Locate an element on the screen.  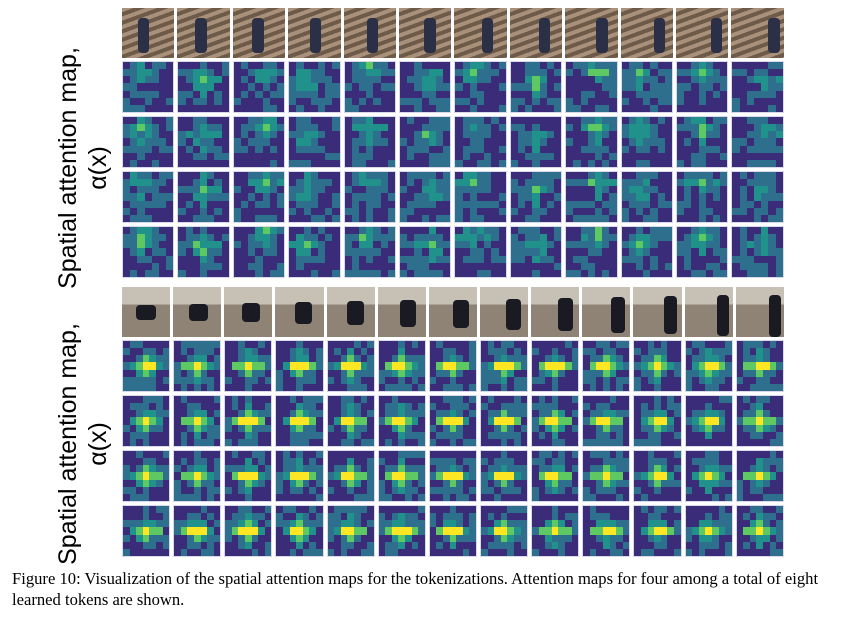
bottom-panel-label-line2: α(x) is located at coordinates (98, 444).